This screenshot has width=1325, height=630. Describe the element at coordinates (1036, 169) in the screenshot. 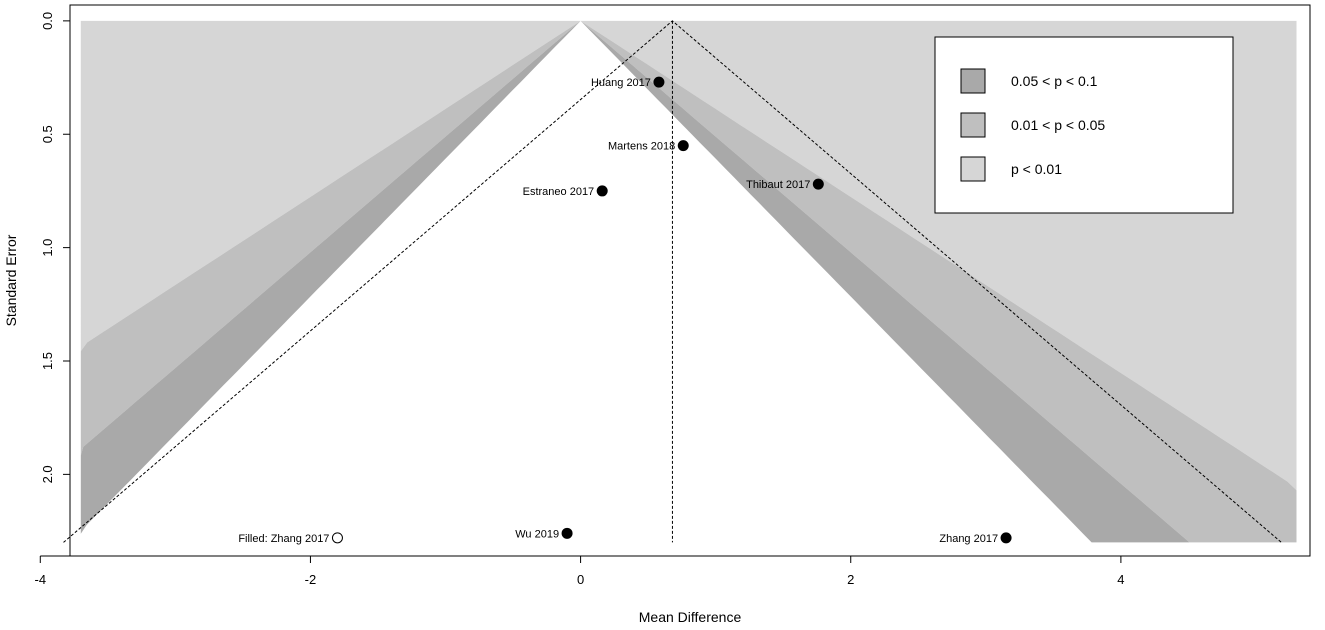

I see `legend-label: p < 0.01` at that location.